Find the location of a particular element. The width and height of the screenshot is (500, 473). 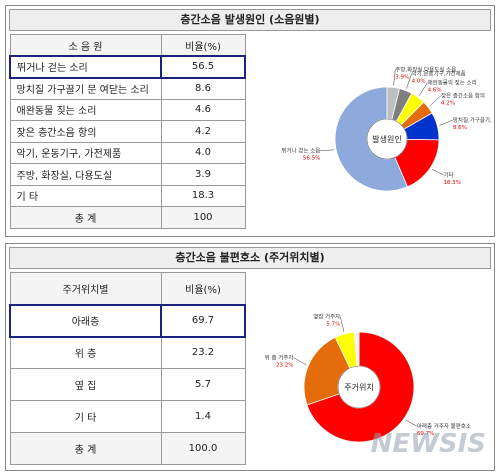

cell: 3.9 is located at coordinates (203, 174).